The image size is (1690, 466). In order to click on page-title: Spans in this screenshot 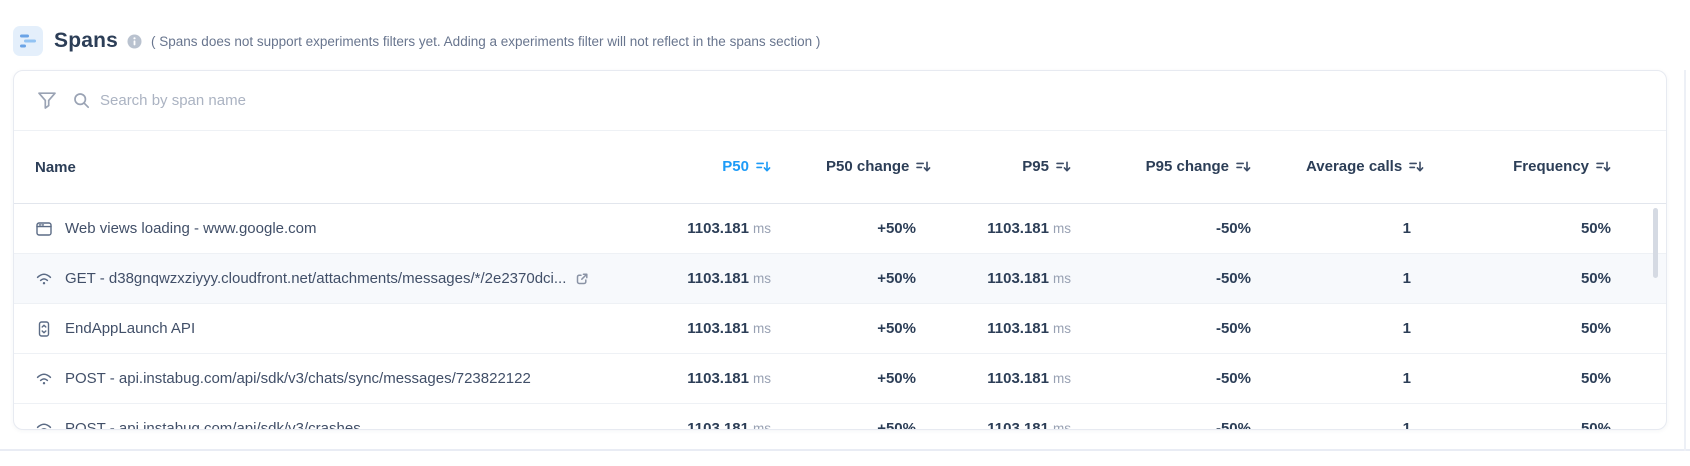, I will do `click(86, 40)`.